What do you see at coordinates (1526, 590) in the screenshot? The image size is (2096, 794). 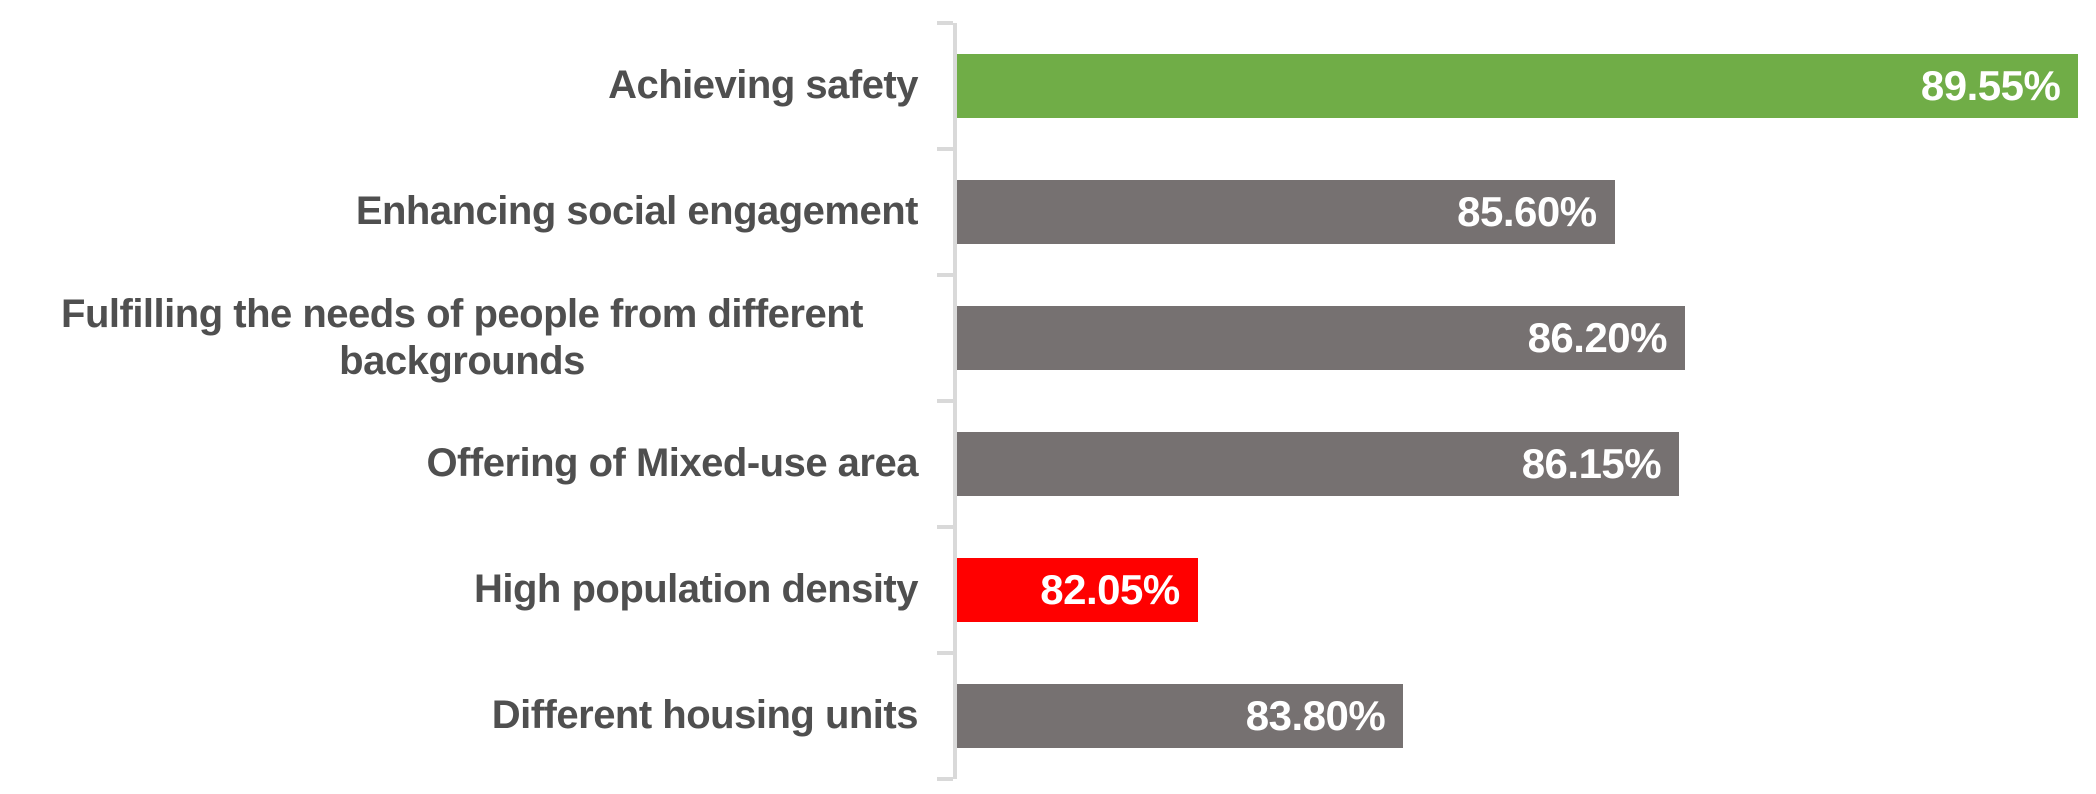 I see `plot-area: 82.05%` at bounding box center [1526, 590].